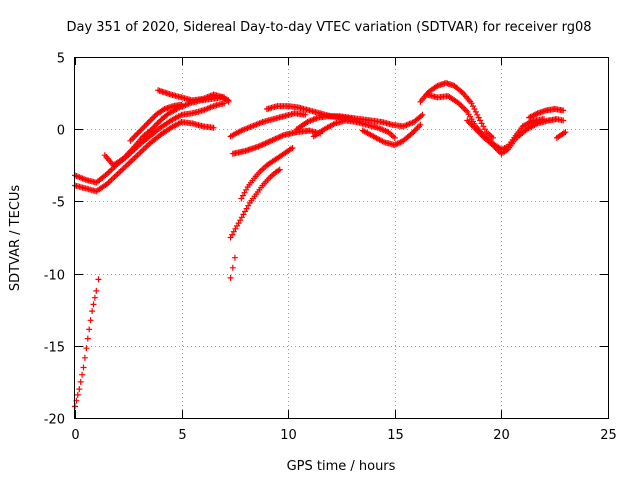 The width and height of the screenshot is (640, 480). I want to click on y-axis-label: SDTVAR / TECUs, so click(15, 238).